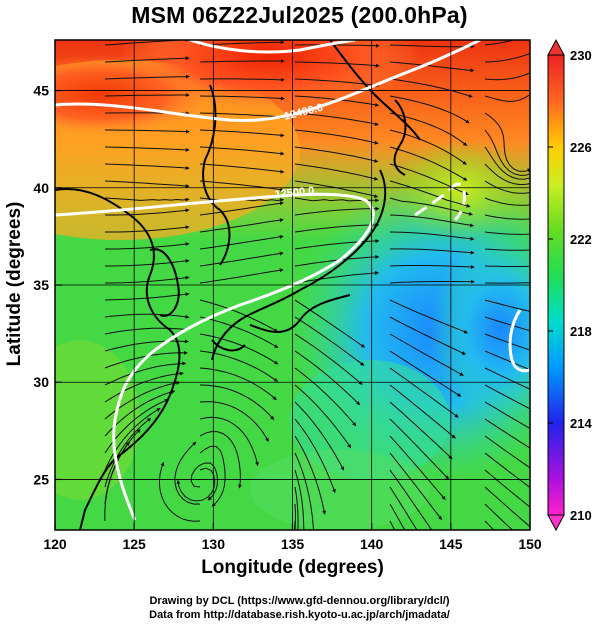 The height and width of the screenshot is (625, 599). I want to click on colorbar-max-triangle, so click(556, 47).